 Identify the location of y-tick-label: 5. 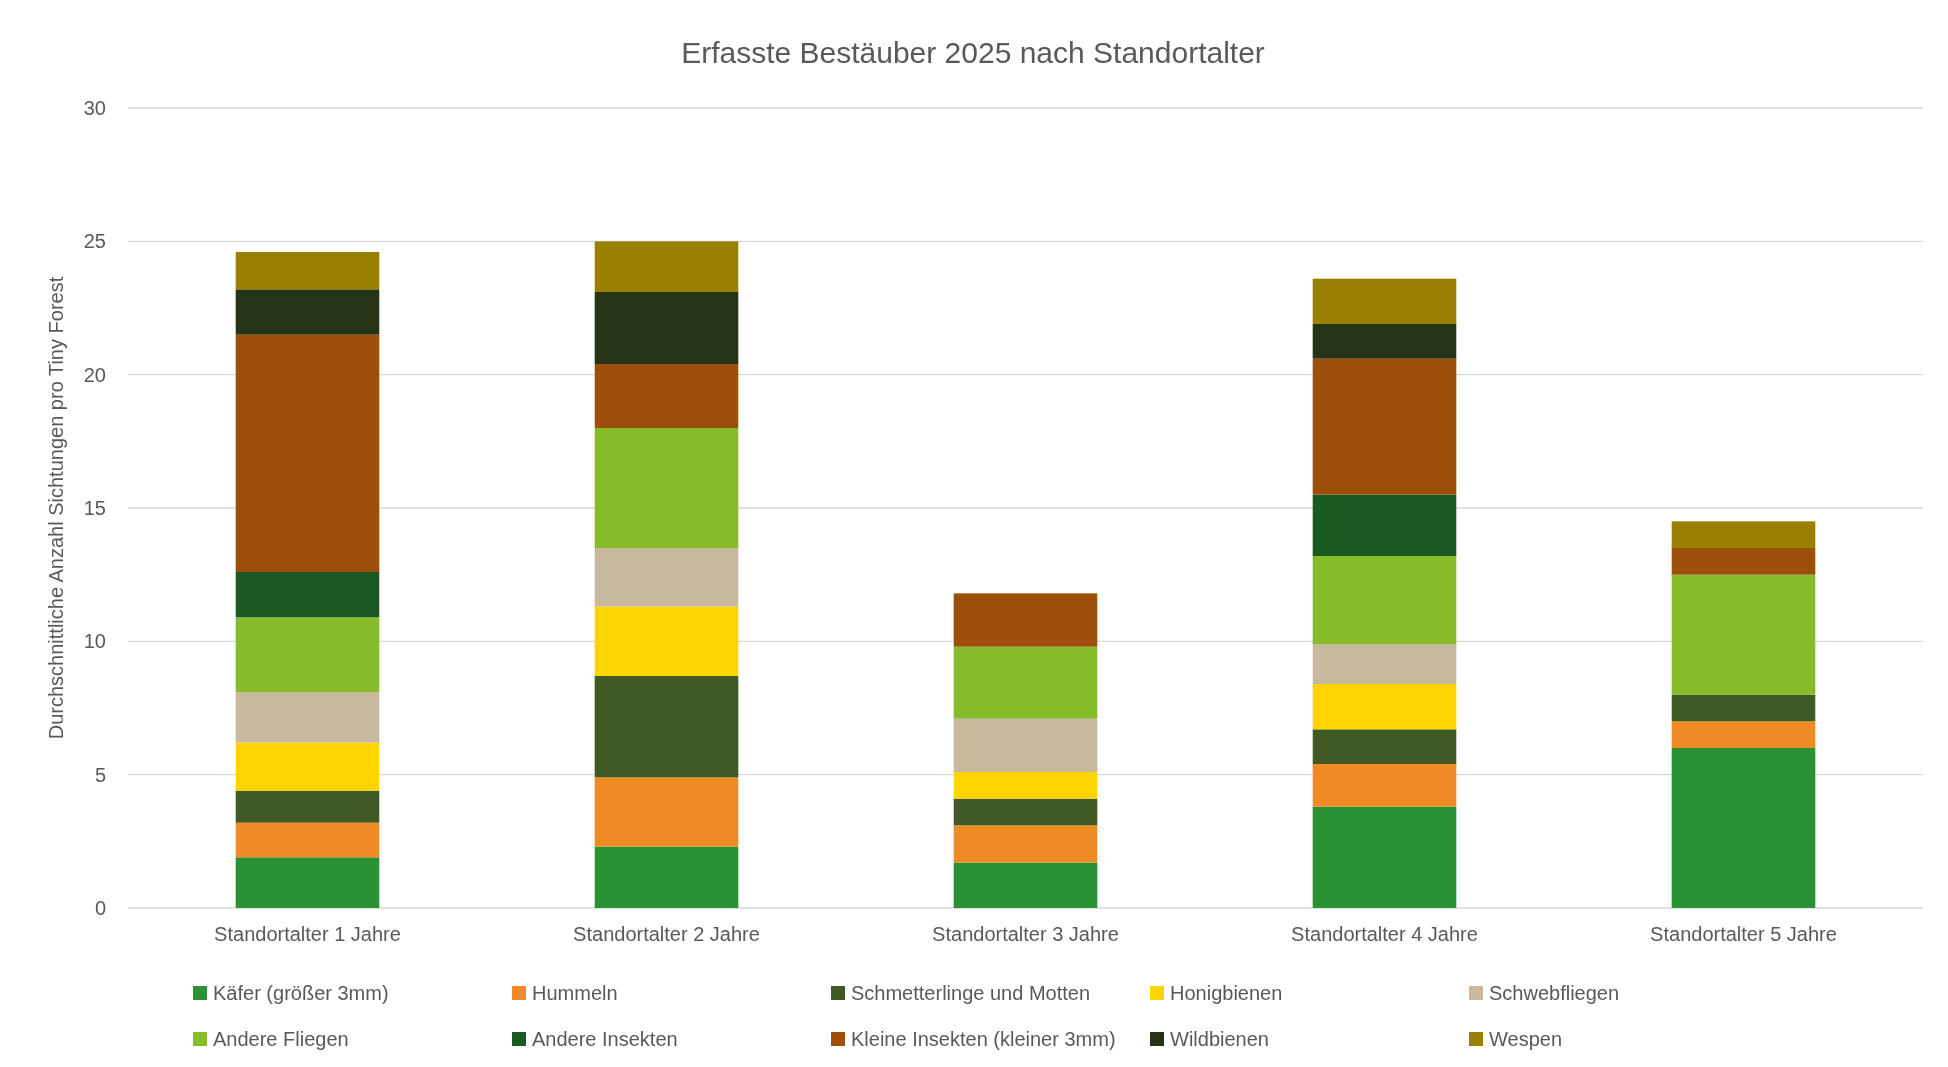
(100, 774).